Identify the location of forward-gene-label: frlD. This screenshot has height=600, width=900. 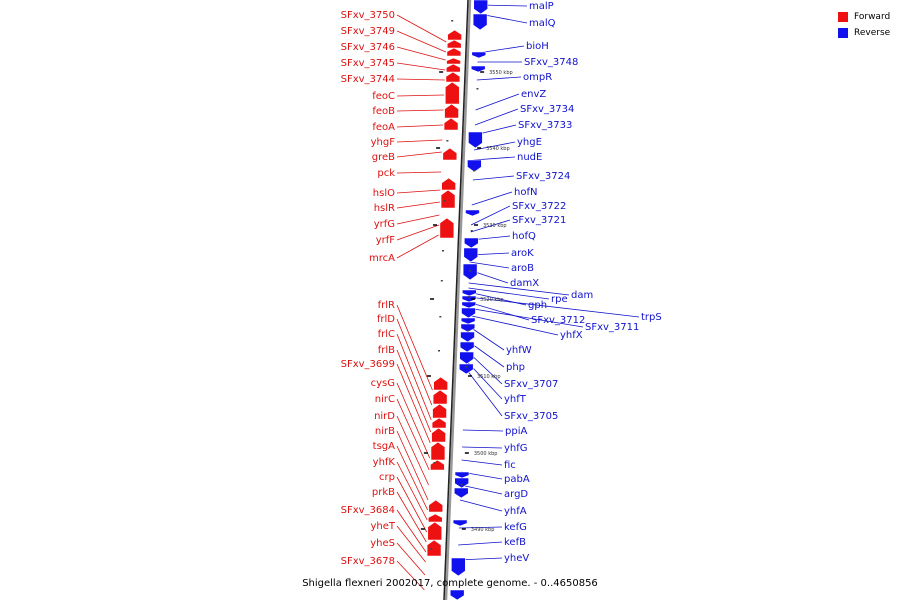
(386, 319).